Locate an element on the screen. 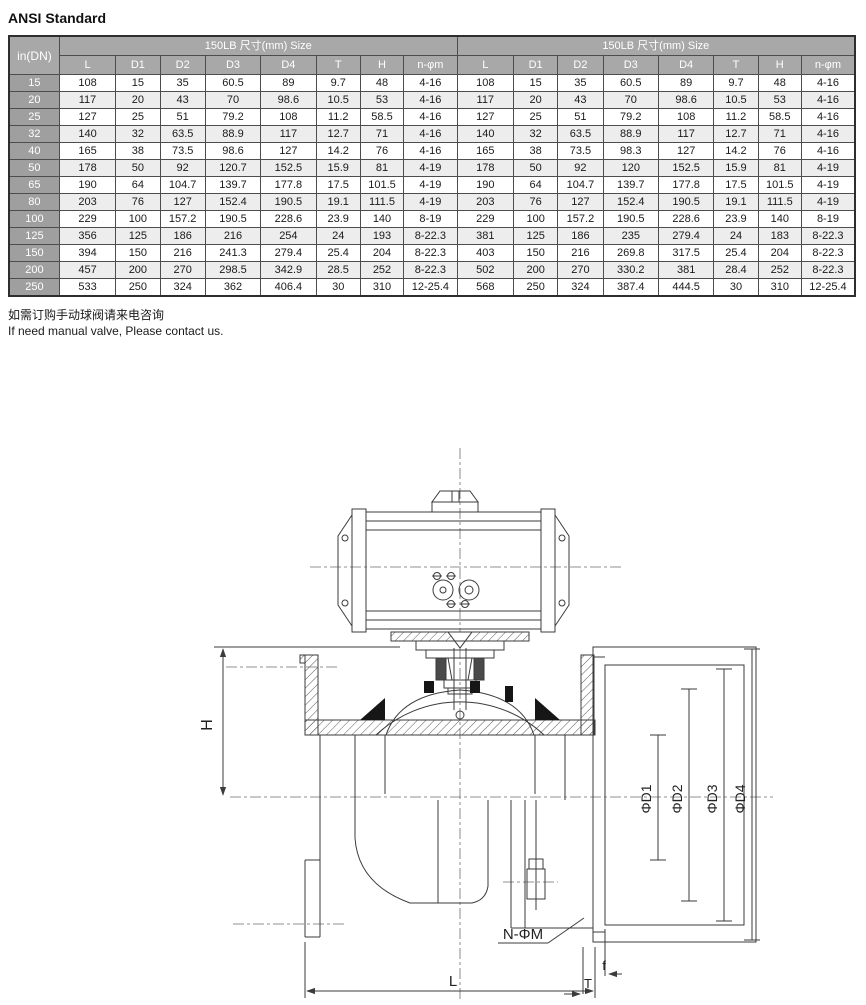 The height and width of the screenshot is (1005, 866). table-cell: 127 is located at coordinates (288, 151).